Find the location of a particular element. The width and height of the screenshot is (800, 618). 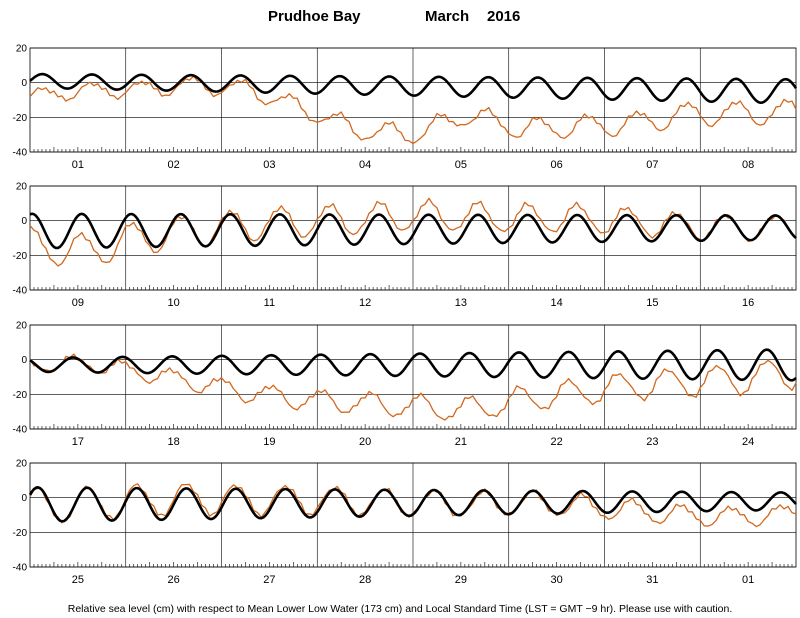

day-label: 07 is located at coordinates (652, 165).